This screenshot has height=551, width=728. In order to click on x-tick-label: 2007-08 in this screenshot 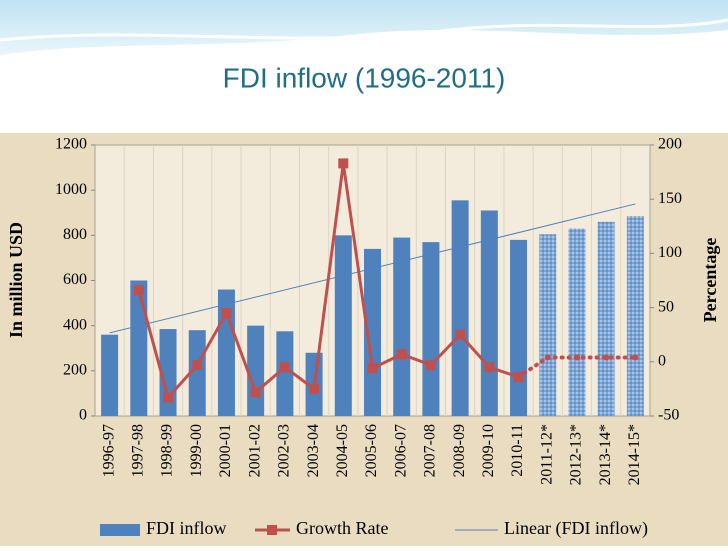, I will do `click(430, 450)`.